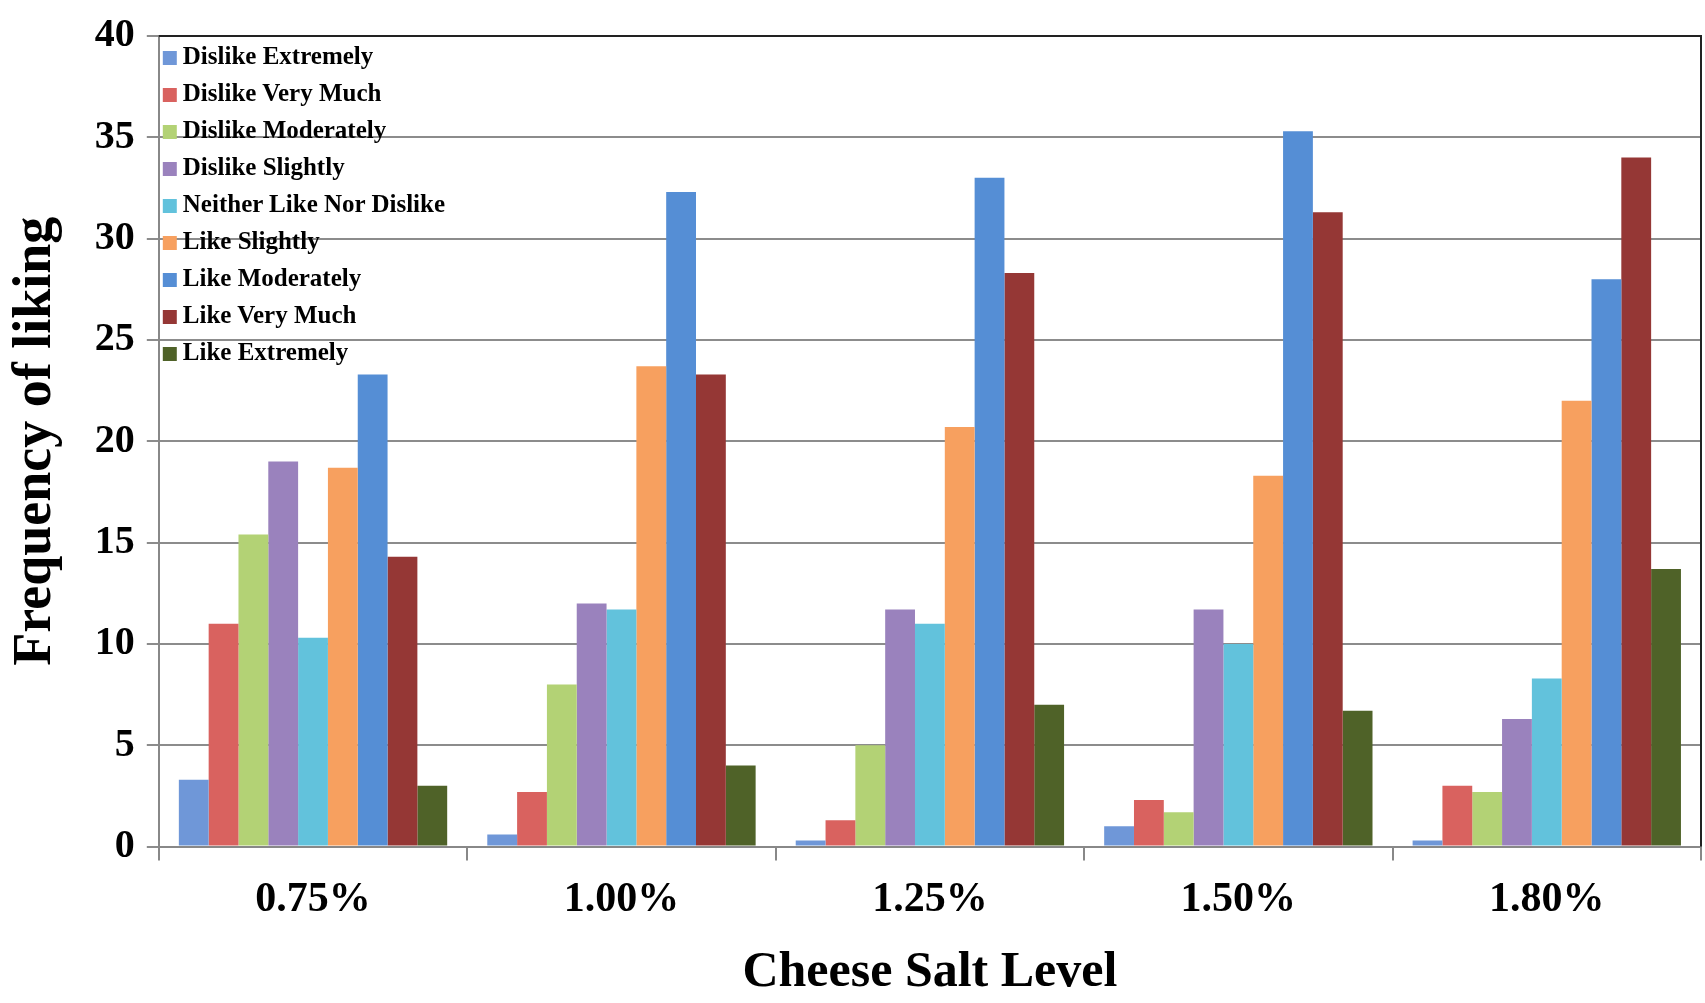  What do you see at coordinates (930, 896) in the screenshot?
I see `x-tick-label: 1.25%` at bounding box center [930, 896].